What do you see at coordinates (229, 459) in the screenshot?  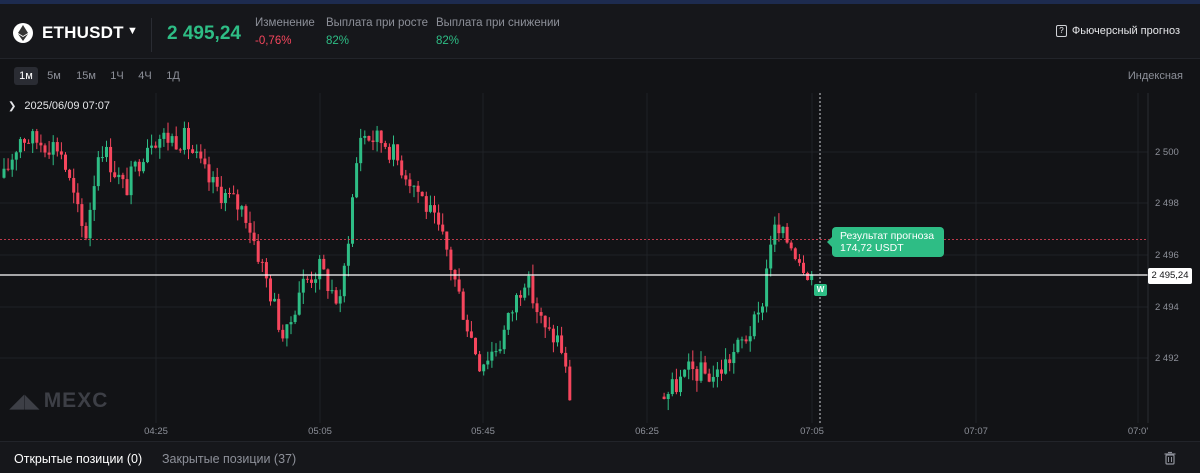 I see `tab-closed-positions: Закрытые позиции (37)` at bounding box center [229, 459].